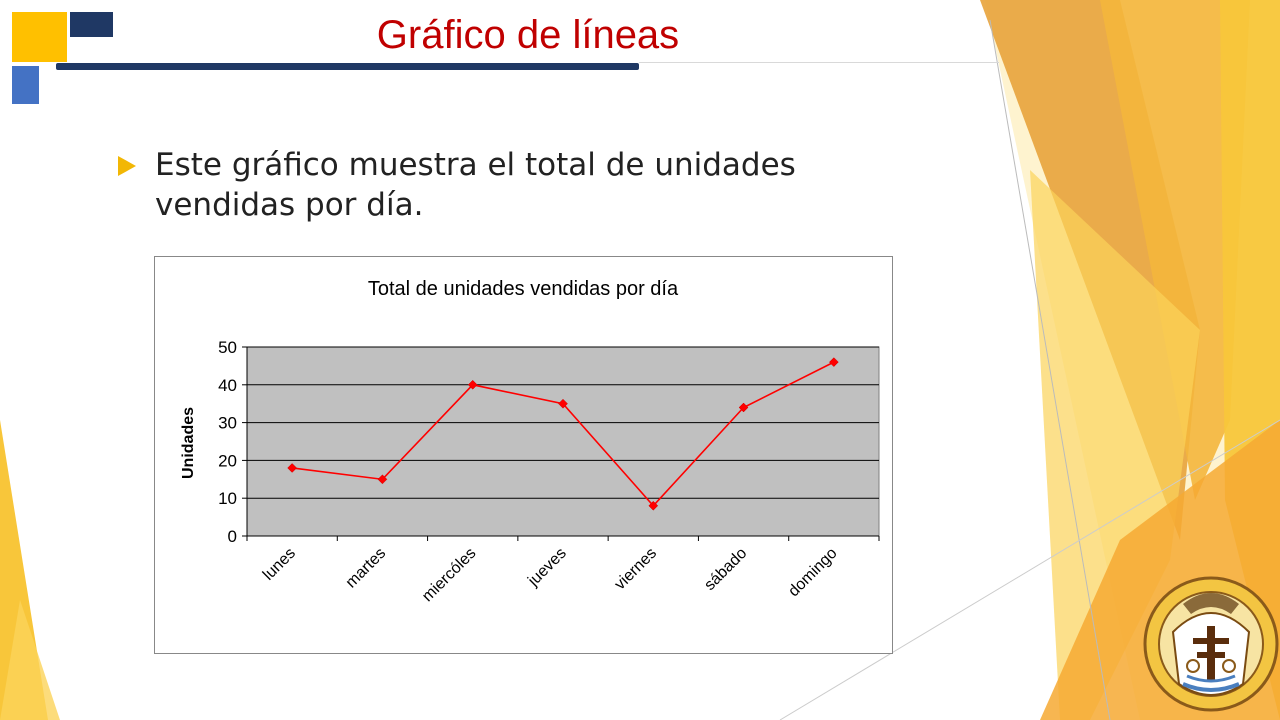 The width and height of the screenshot is (1280, 720). Describe the element at coordinates (127, 166) in the screenshot. I see `triangle-arrow-right-icon` at that location.